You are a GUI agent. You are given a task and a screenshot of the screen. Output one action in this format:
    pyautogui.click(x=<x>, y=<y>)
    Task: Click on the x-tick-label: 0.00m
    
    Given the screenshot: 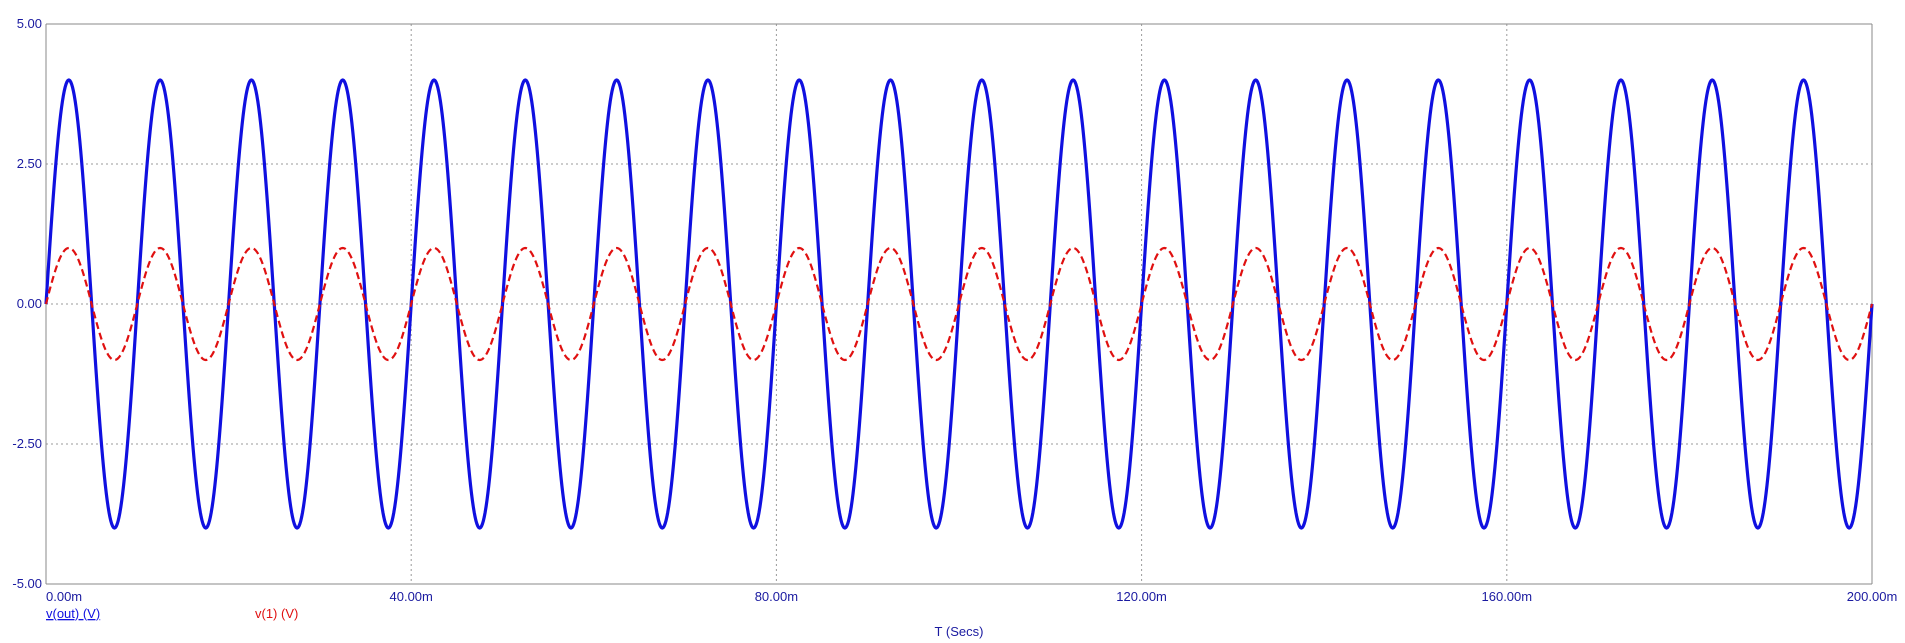 What is the action you would take?
    pyautogui.click(x=64, y=596)
    